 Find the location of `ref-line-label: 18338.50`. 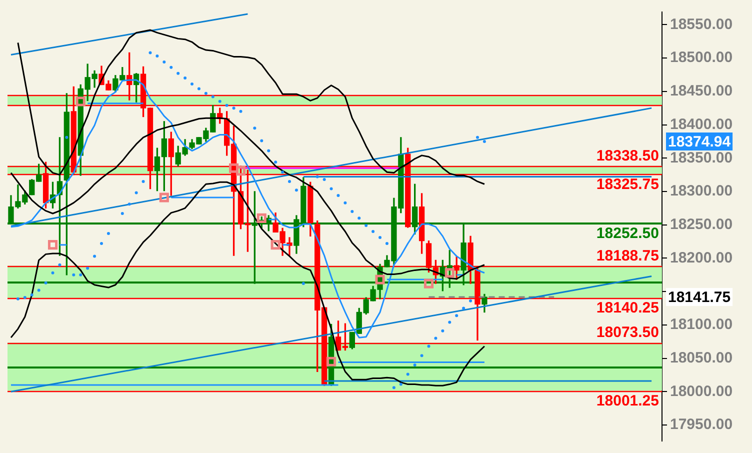

ref-line-label: 18338.50 is located at coordinates (627, 155).